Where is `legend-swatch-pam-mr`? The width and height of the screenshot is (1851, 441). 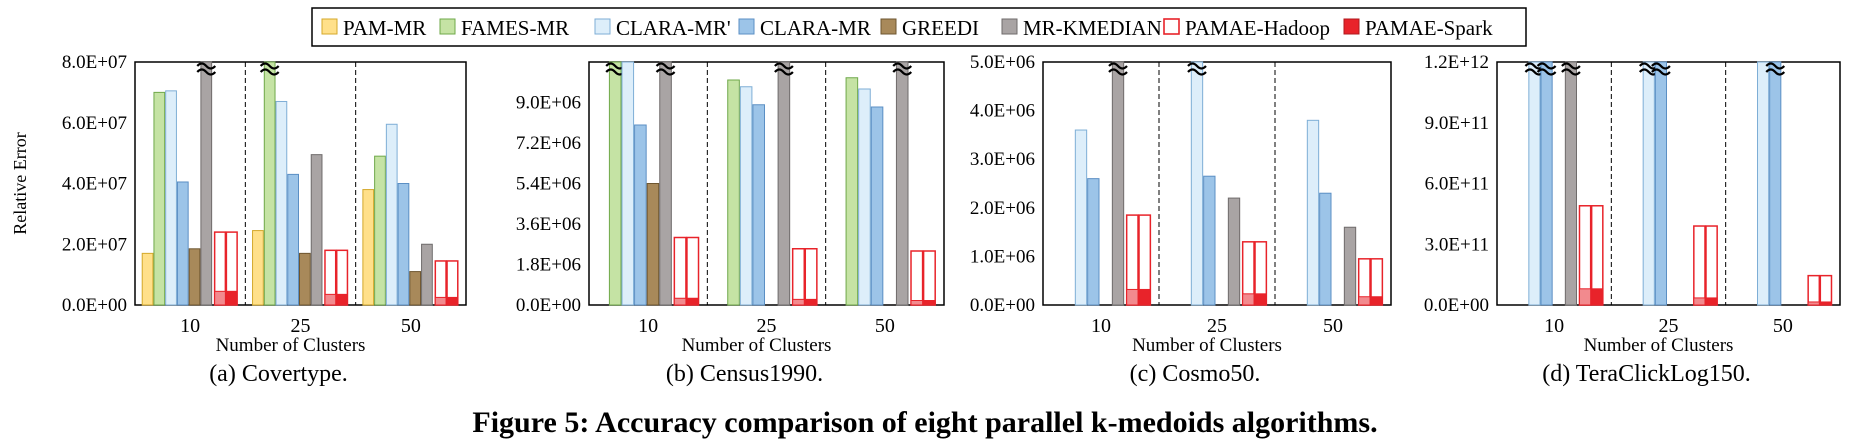
legend-swatch-pam-mr is located at coordinates (329, 26).